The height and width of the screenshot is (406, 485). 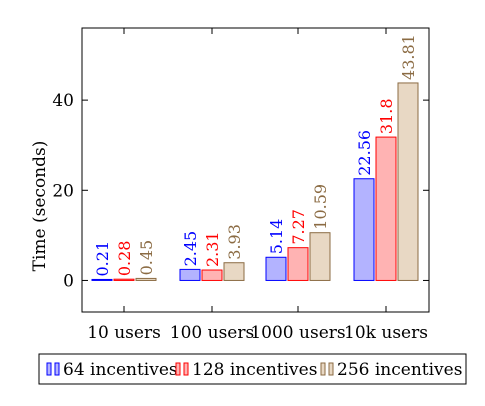 What do you see at coordinates (386, 116) in the screenshot?
I see `data-label: 31.8` at bounding box center [386, 116].